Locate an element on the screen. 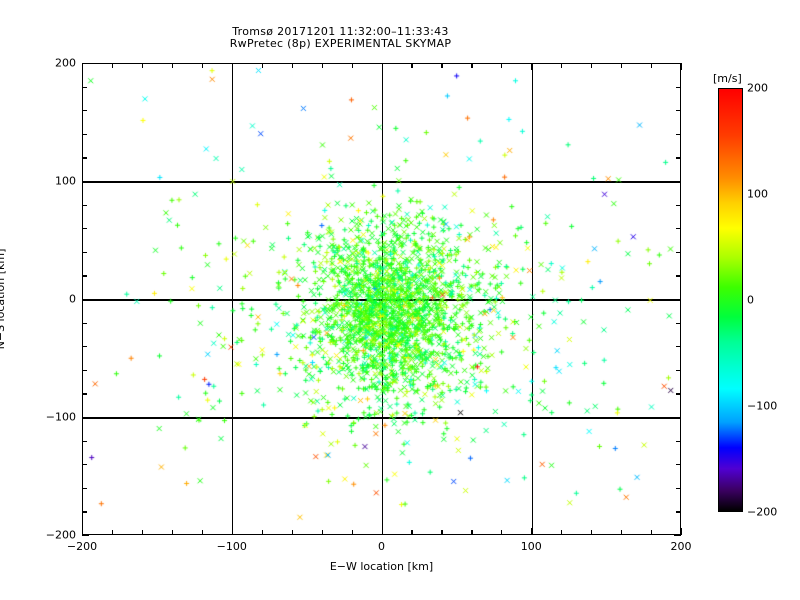 This screenshot has height=600, width=800. y-tick-label: 0 is located at coordinates (72, 299).